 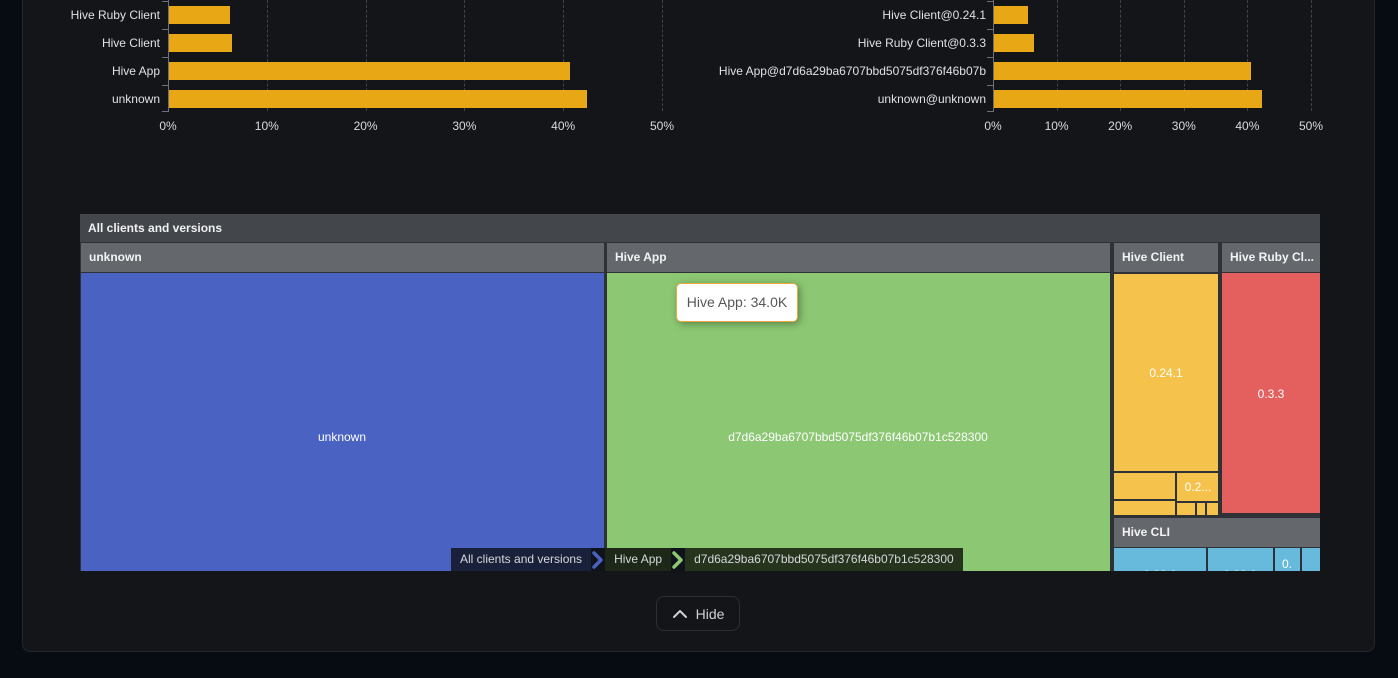 What do you see at coordinates (638, 559) in the screenshot?
I see `breadcrumb-item: Hive App` at bounding box center [638, 559].